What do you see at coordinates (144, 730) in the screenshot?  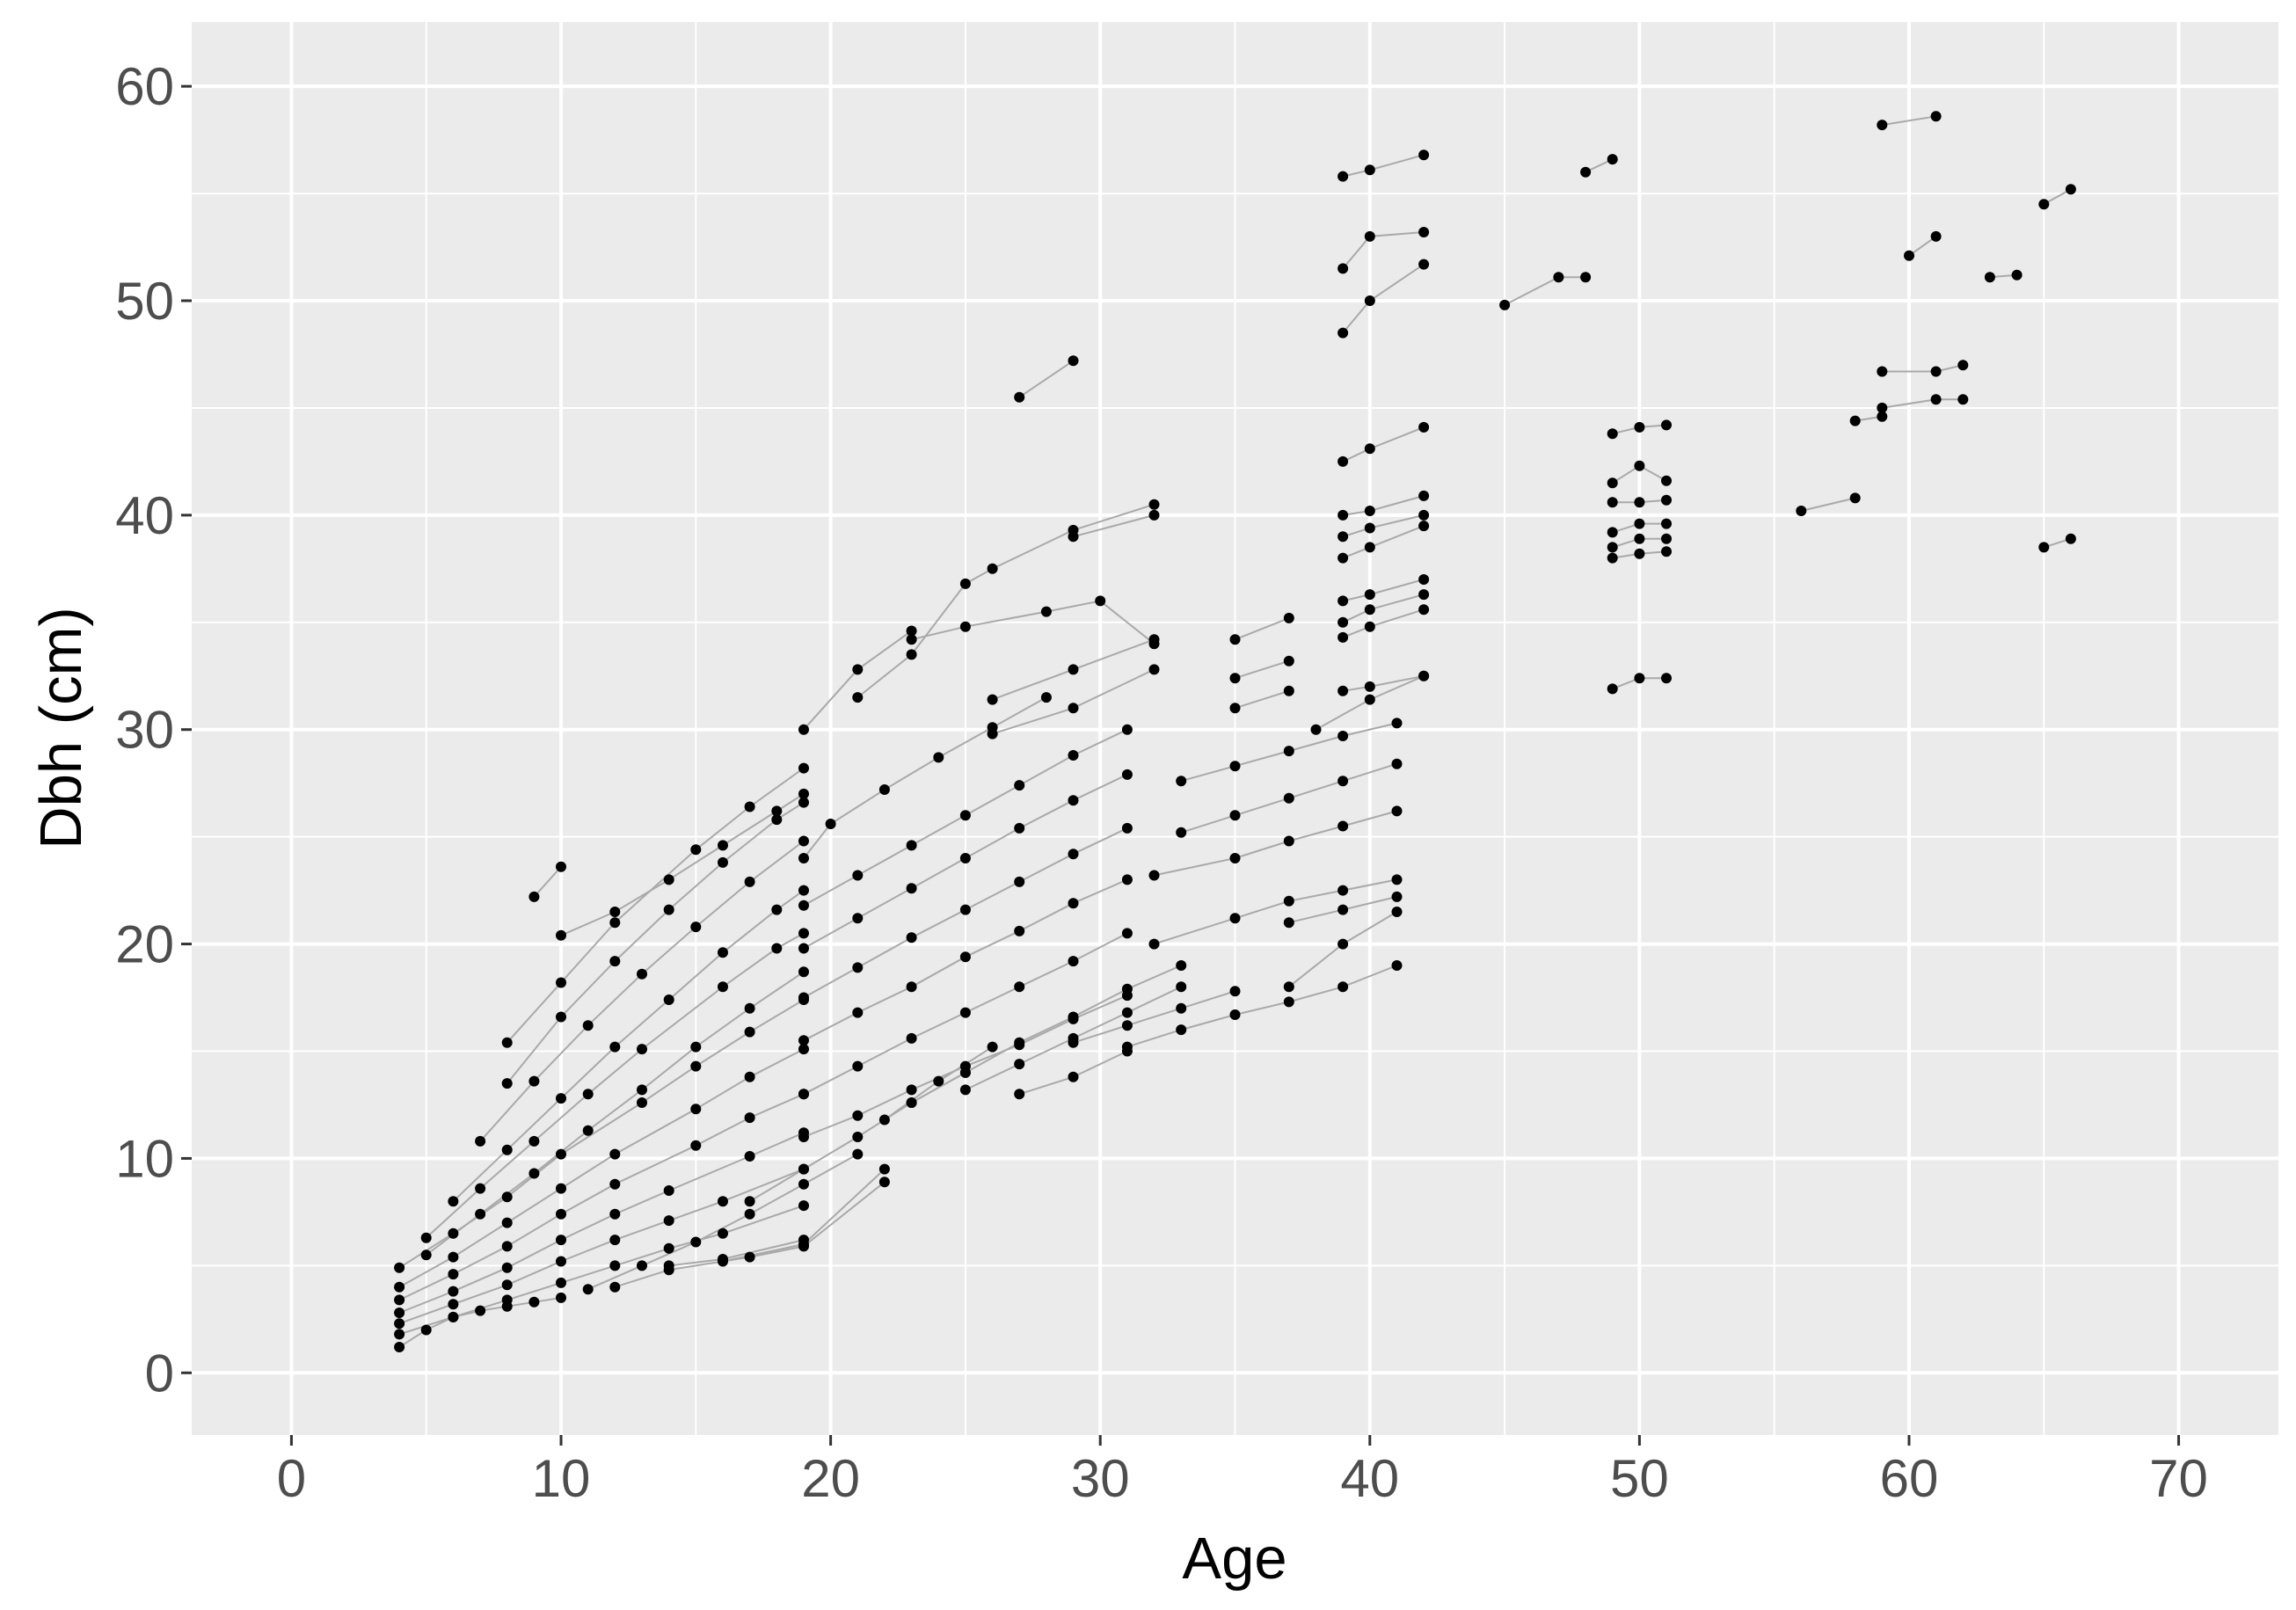 I see `y-tick-label: 30` at bounding box center [144, 730].